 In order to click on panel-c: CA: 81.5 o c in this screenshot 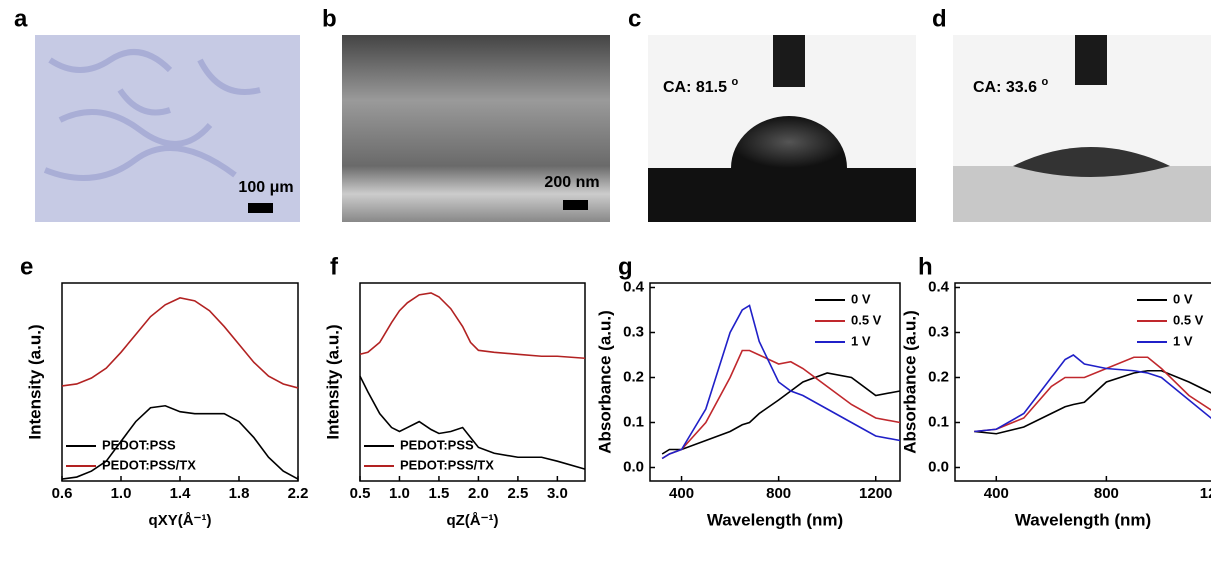, I will do `click(772, 113)`.